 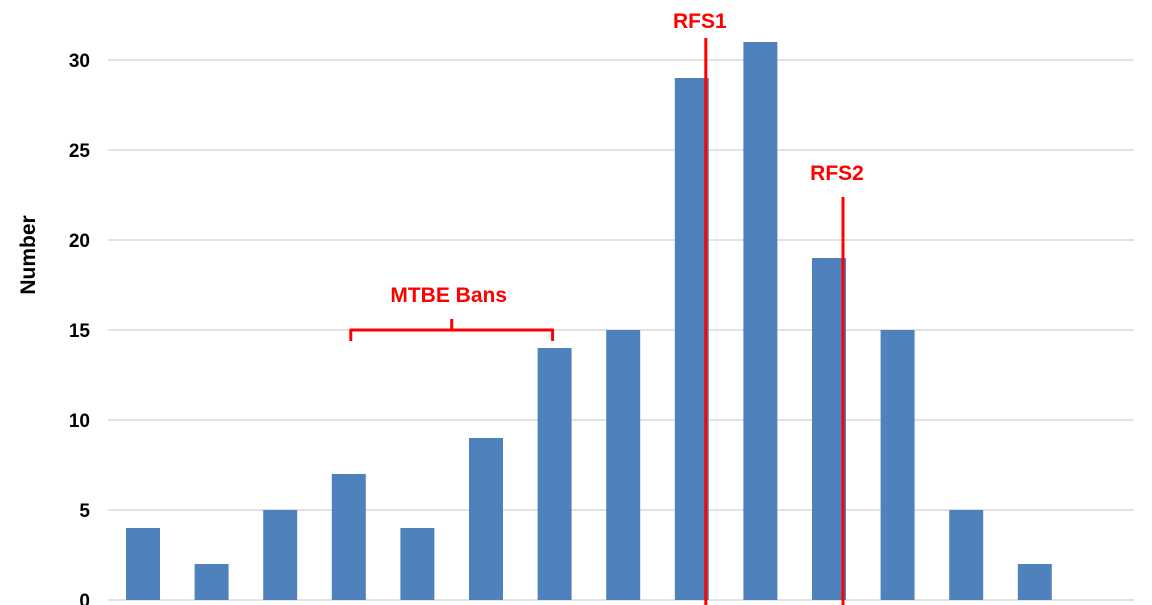 What do you see at coordinates (28, 254) in the screenshot?
I see `y-axis-title: Number` at bounding box center [28, 254].